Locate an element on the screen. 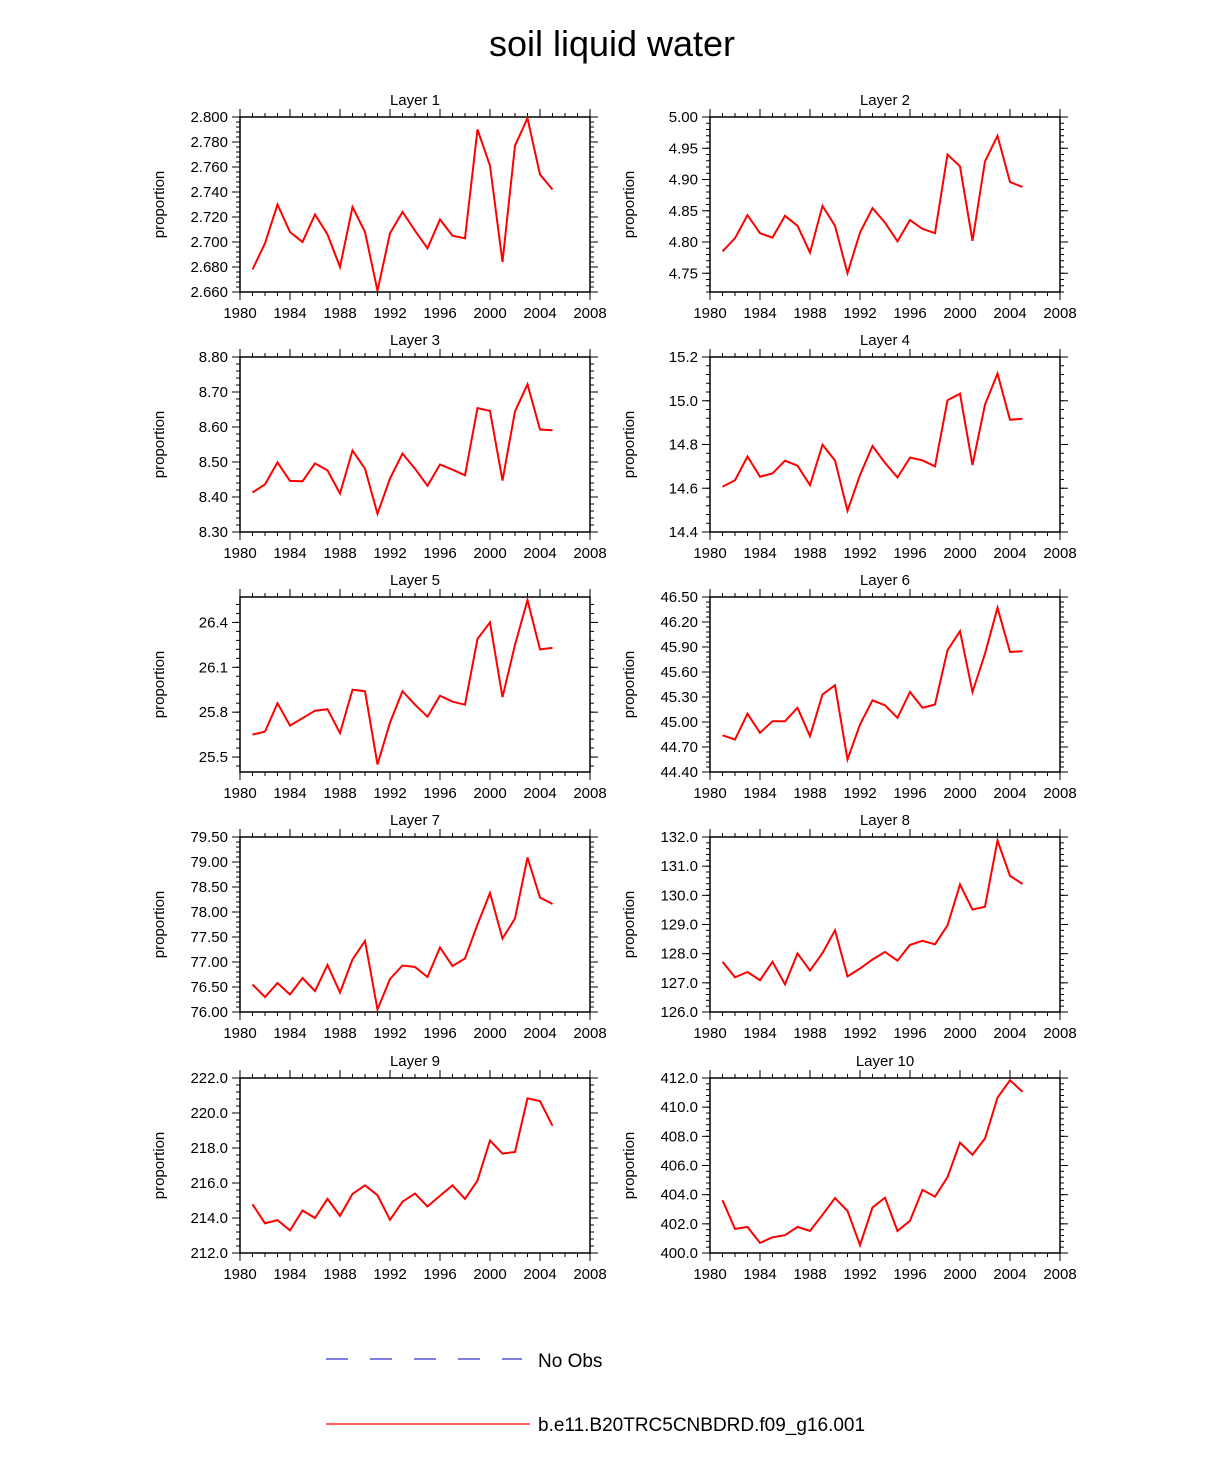 The width and height of the screenshot is (1224, 1466). y-tick-label: 8.30 is located at coordinates (213, 532).